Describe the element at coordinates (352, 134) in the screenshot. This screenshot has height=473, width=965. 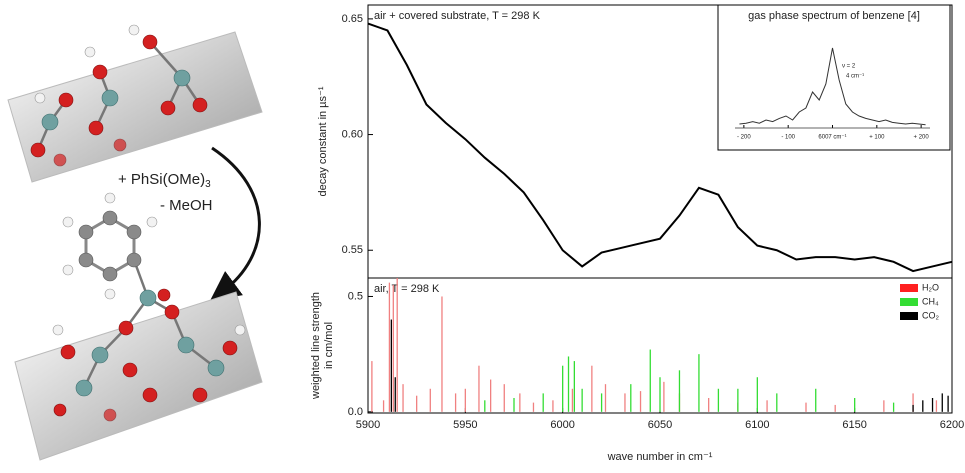
I see `y-tick-label: 0.60` at that location.